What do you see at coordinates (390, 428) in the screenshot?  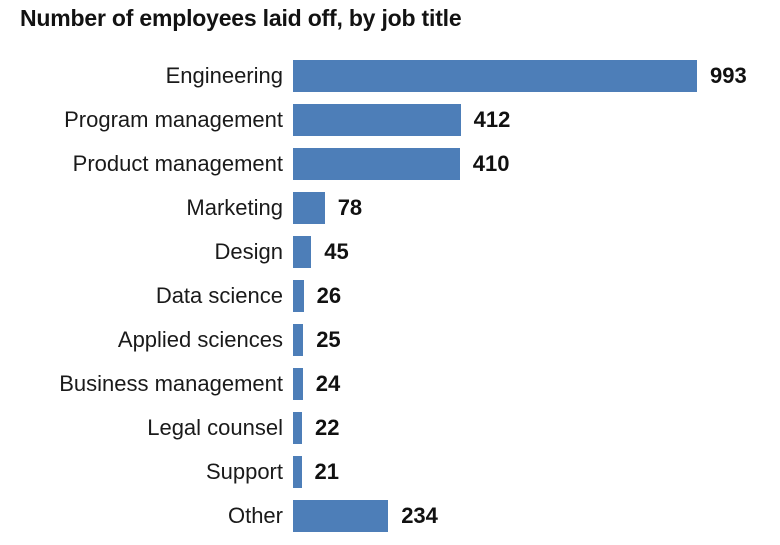 I see `chart-row: Legal counsel 22` at bounding box center [390, 428].